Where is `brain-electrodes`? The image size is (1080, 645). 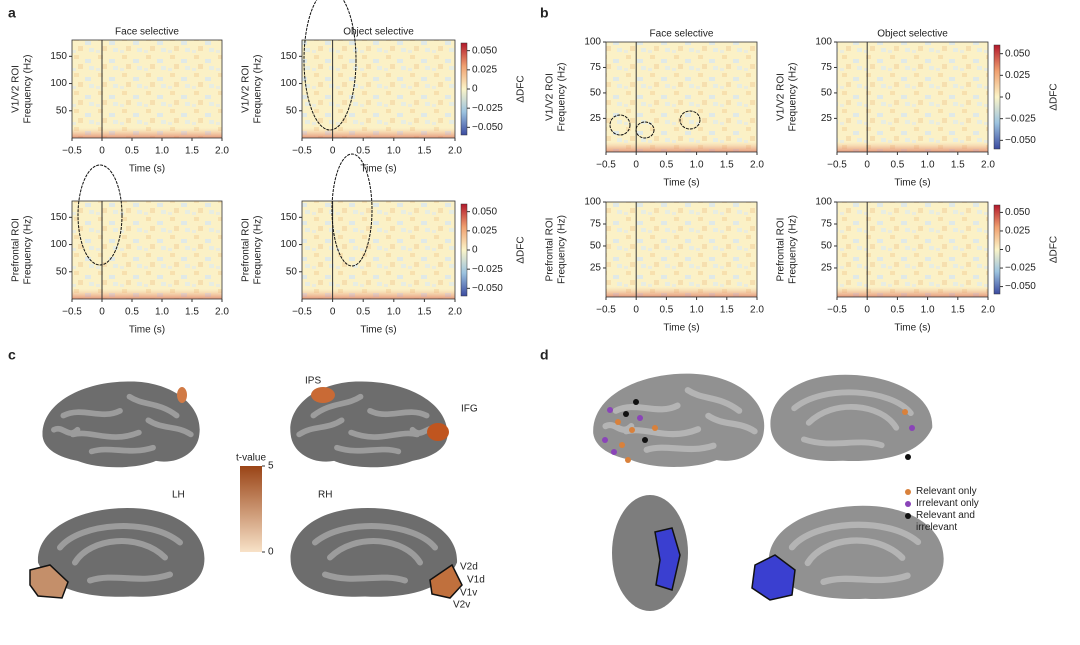
brain-electrodes is located at coordinates (768, 492).